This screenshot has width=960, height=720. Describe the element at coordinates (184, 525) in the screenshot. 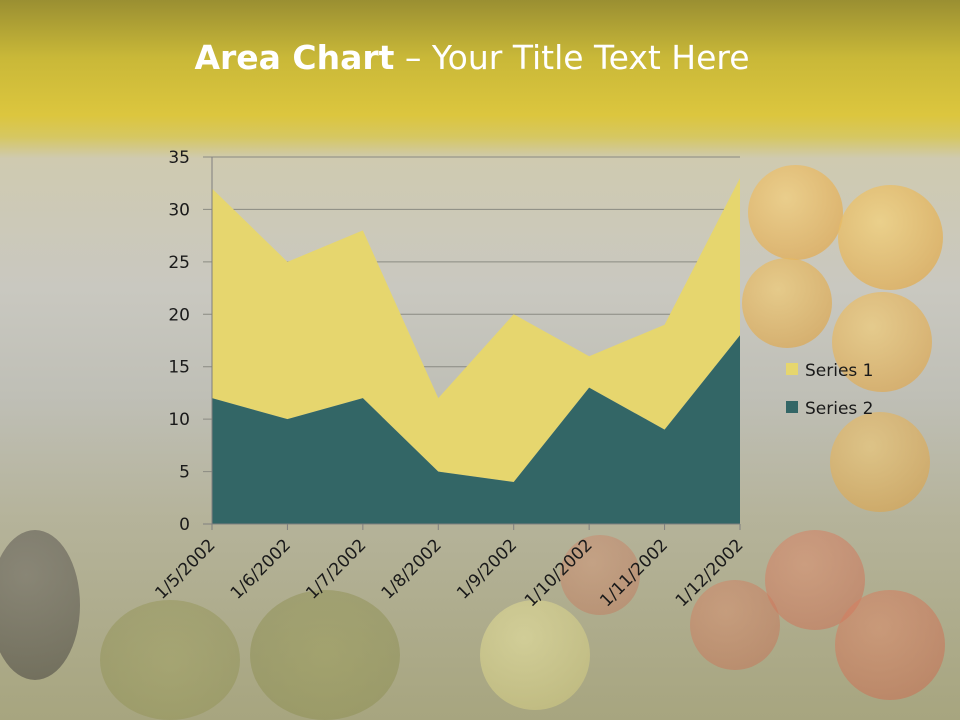

I see `y-tick-label: 0` at that location.